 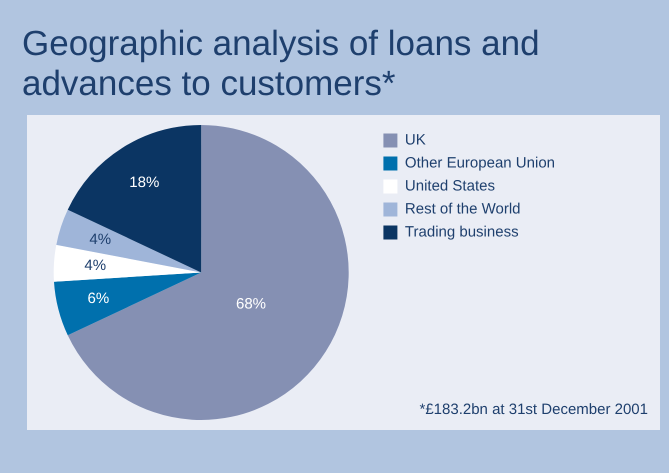 I want to click on legend-label: Trading business, so click(x=461, y=232).